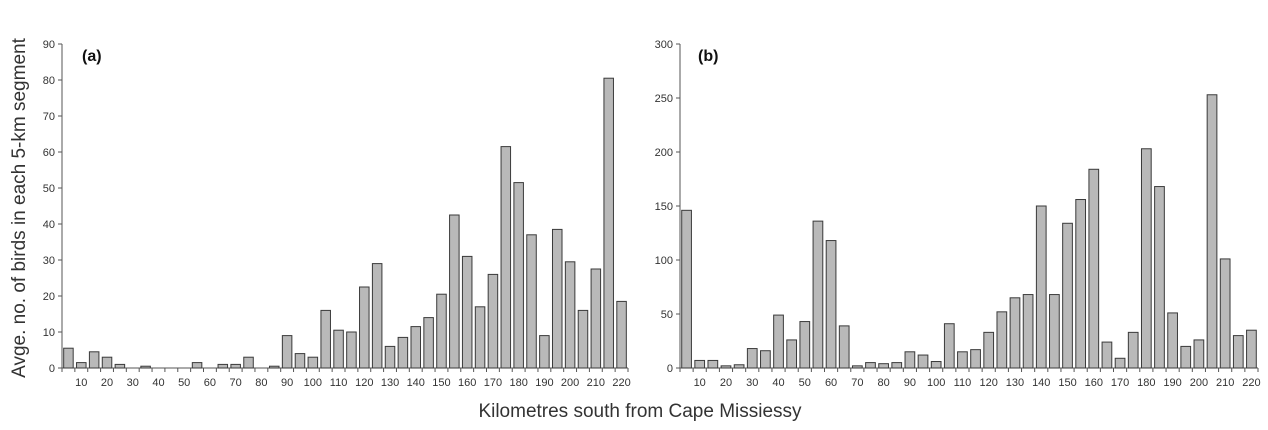  What do you see at coordinates (664, 207) in the screenshot?
I see `y-tick-label: 150` at bounding box center [664, 207].